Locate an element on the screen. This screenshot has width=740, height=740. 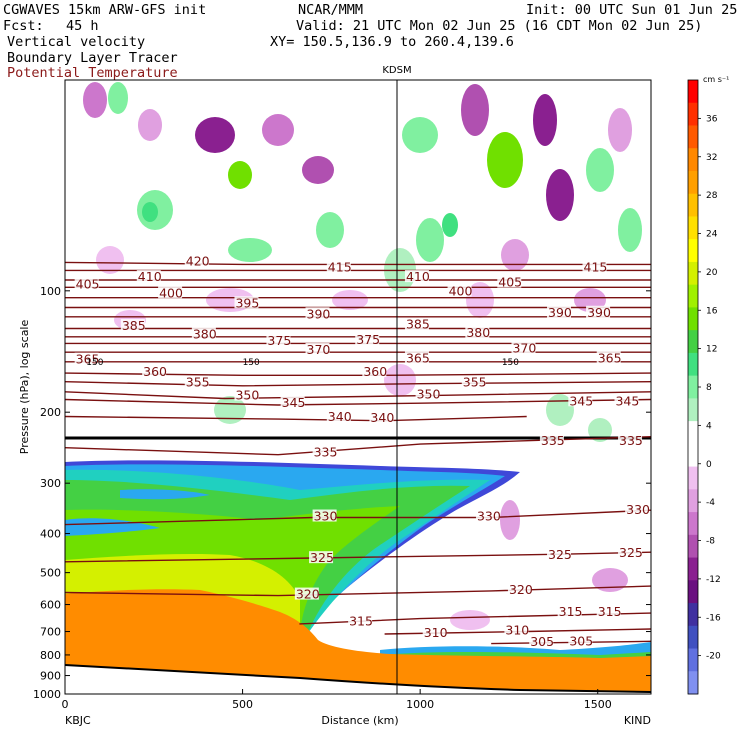
colorbar-tick-label: -4 is located at coordinates (710, 503).